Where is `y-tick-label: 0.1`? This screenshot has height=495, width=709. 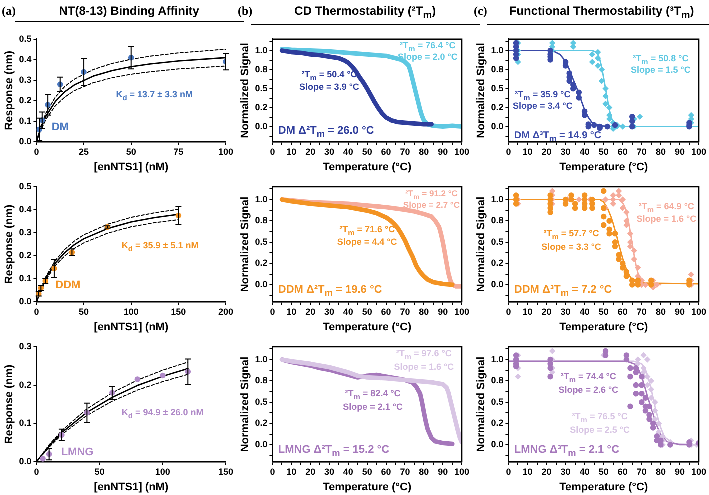
y-tick-label: 0.1 is located at coordinates (25, 278).